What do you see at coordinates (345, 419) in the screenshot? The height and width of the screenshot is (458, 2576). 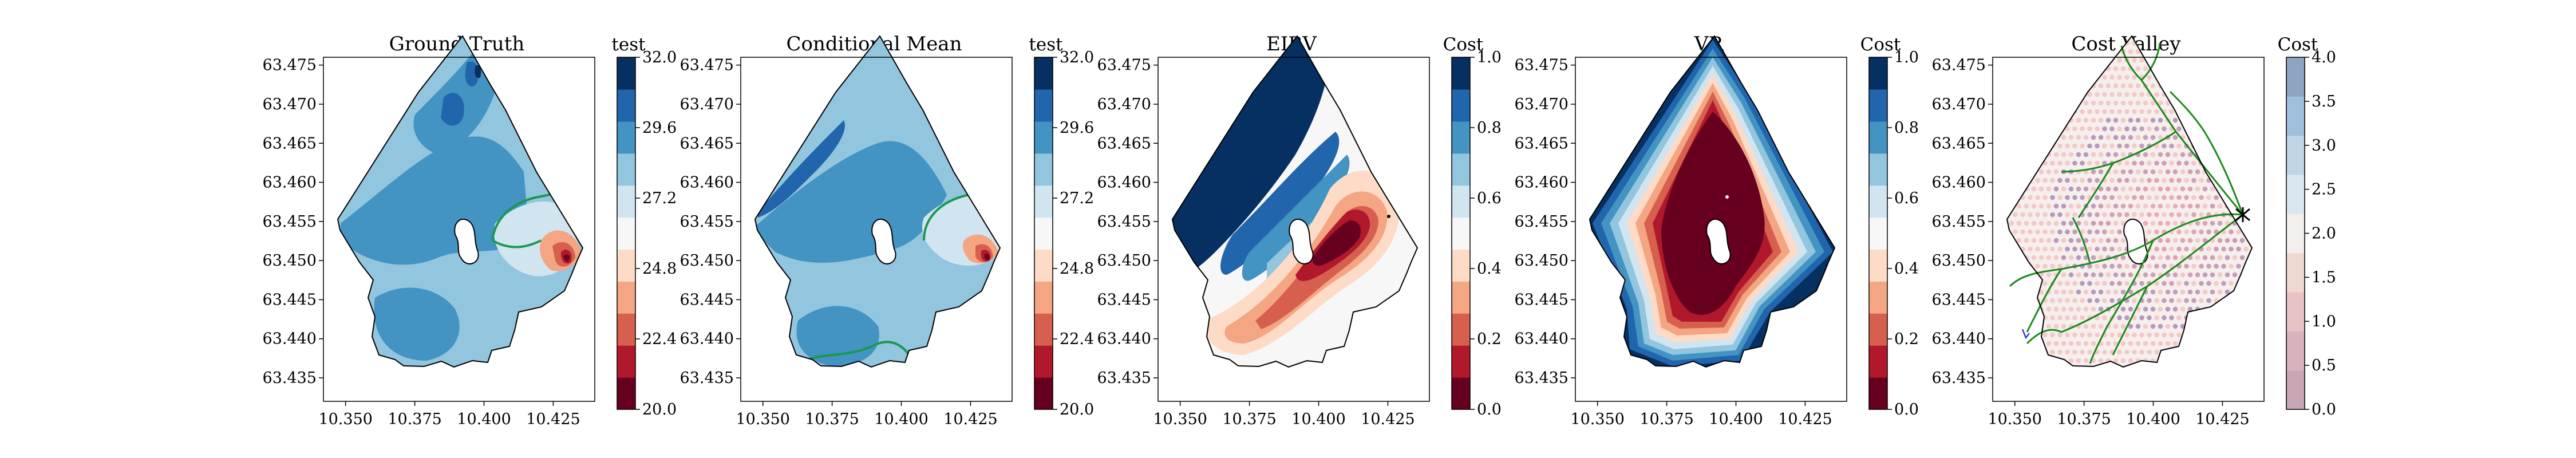 I see `x-tick-label: 10.350` at bounding box center [345, 419].